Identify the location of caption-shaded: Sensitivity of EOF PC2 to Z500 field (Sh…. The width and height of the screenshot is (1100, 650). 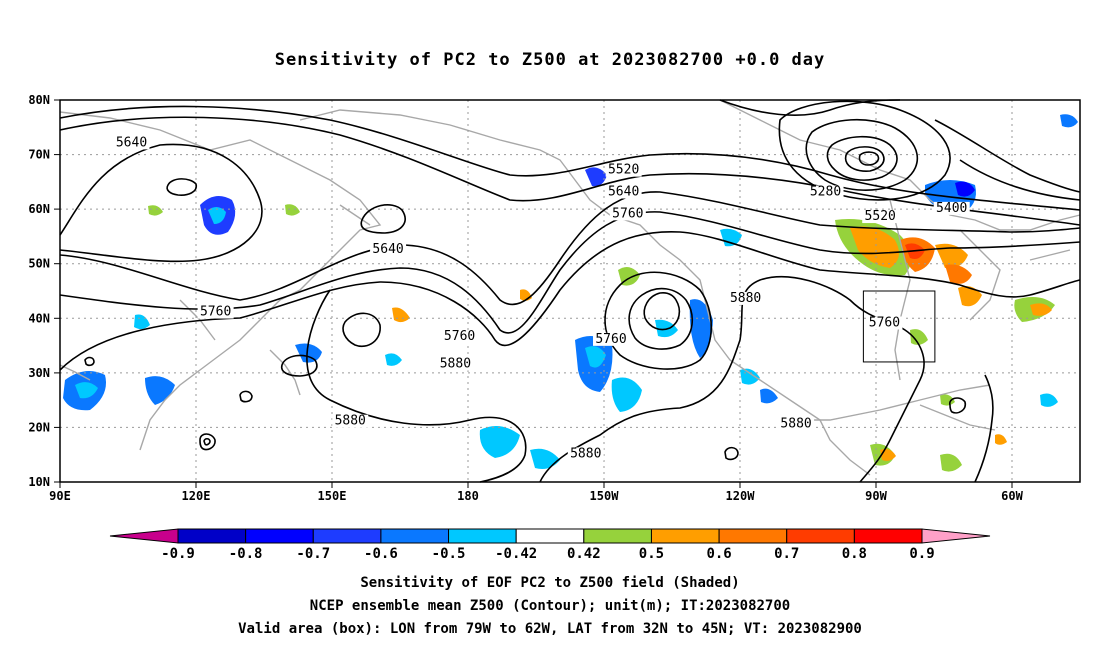
(550, 583).